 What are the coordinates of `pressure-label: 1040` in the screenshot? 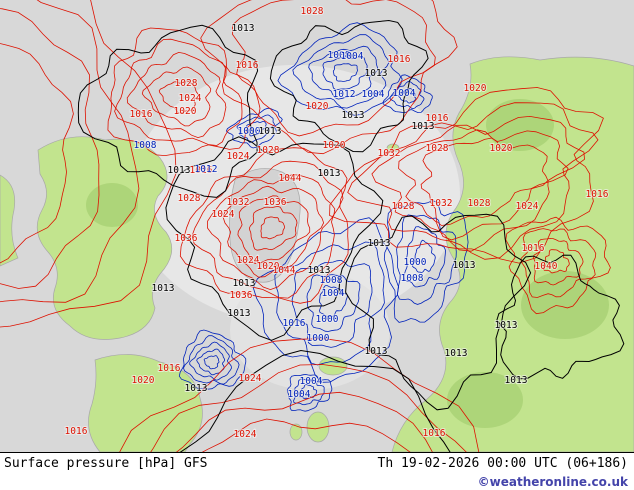 It's located at (546, 266).